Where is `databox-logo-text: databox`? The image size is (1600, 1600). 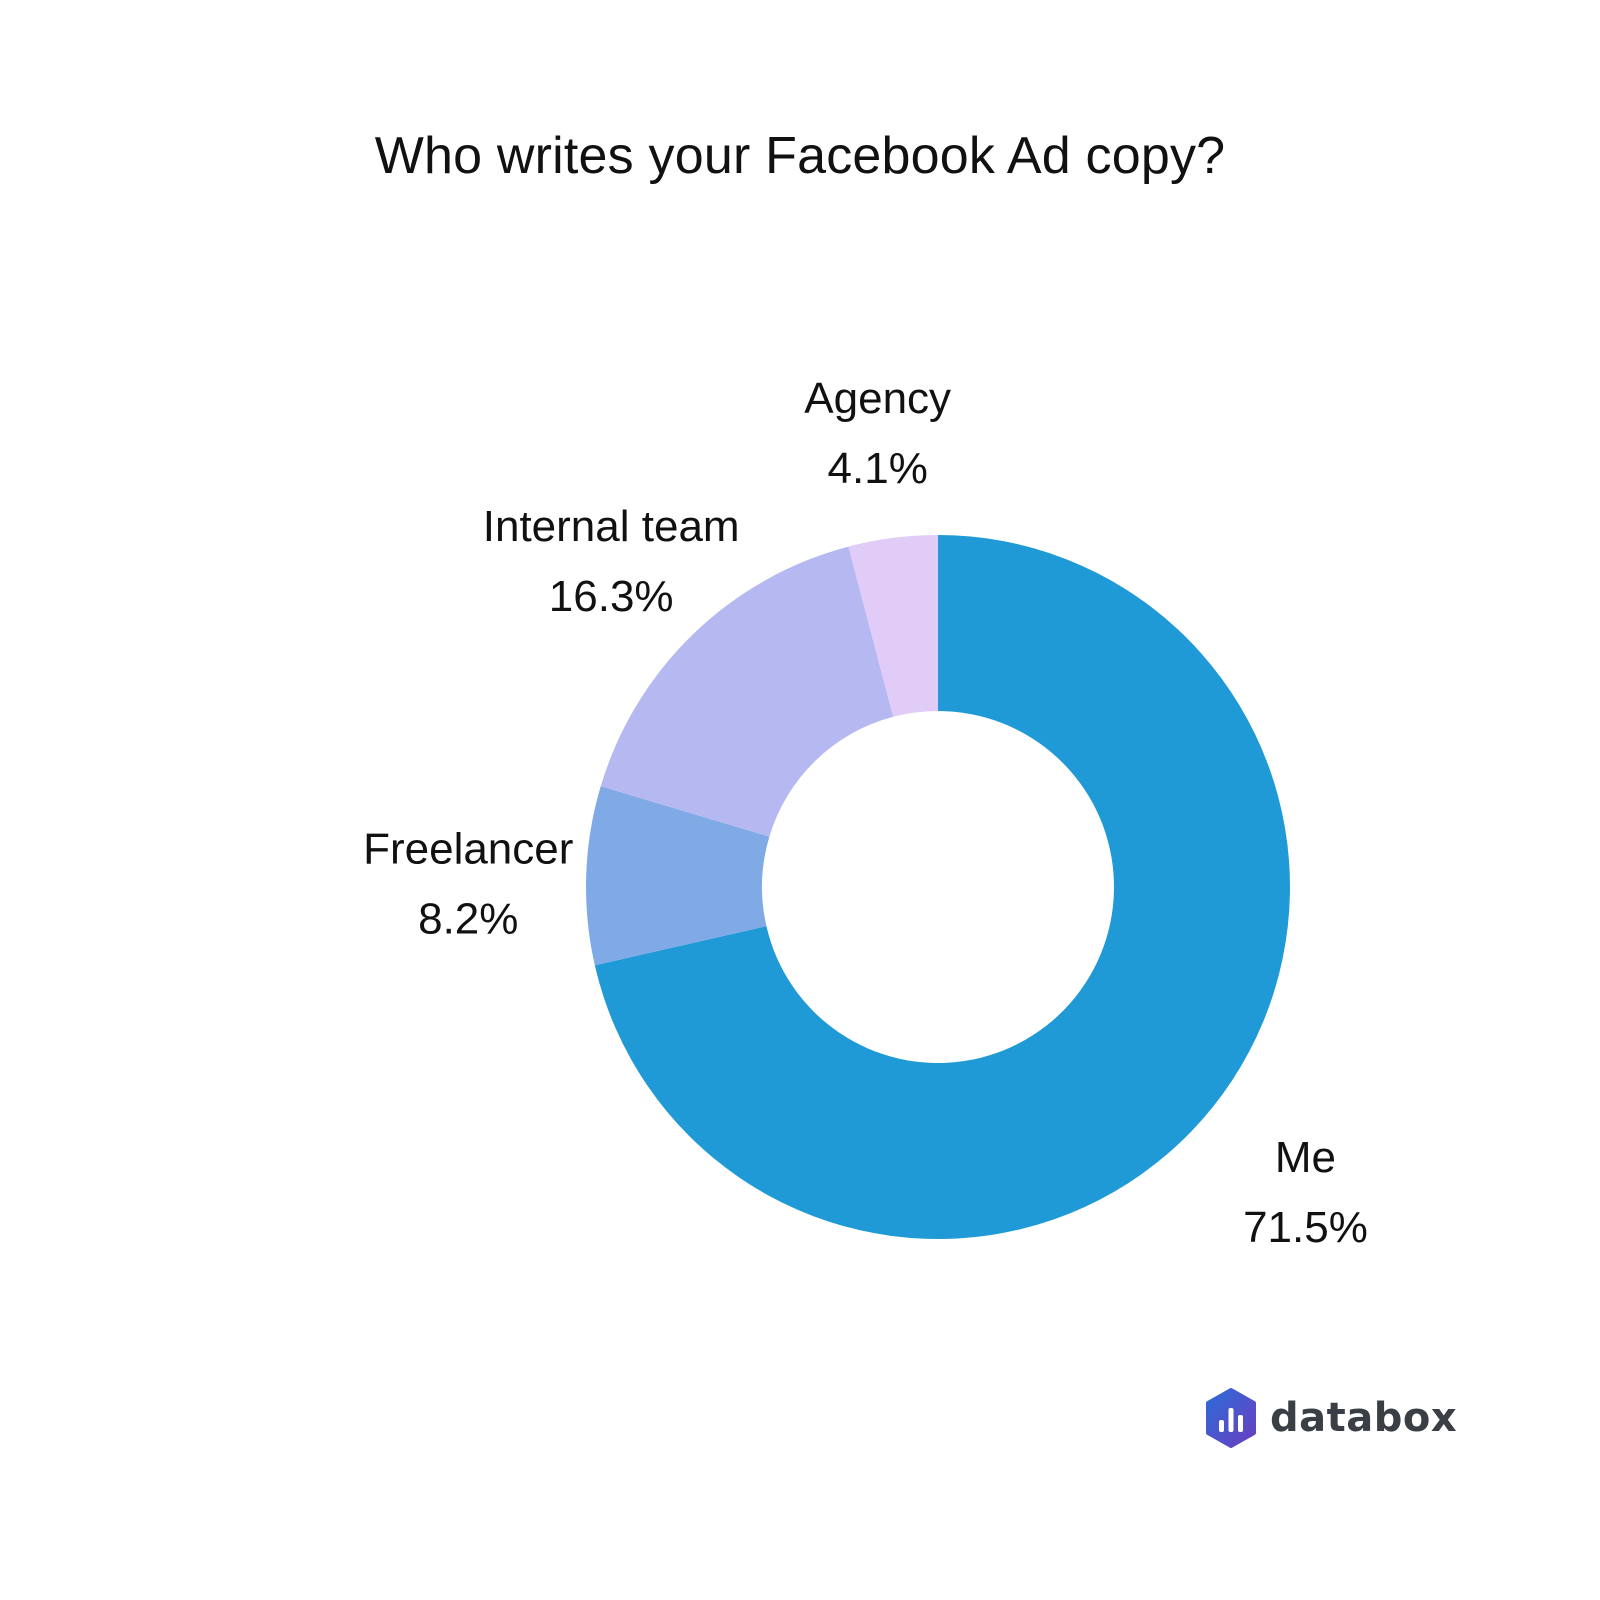 databox-logo-text: databox is located at coordinates (1364, 1418).